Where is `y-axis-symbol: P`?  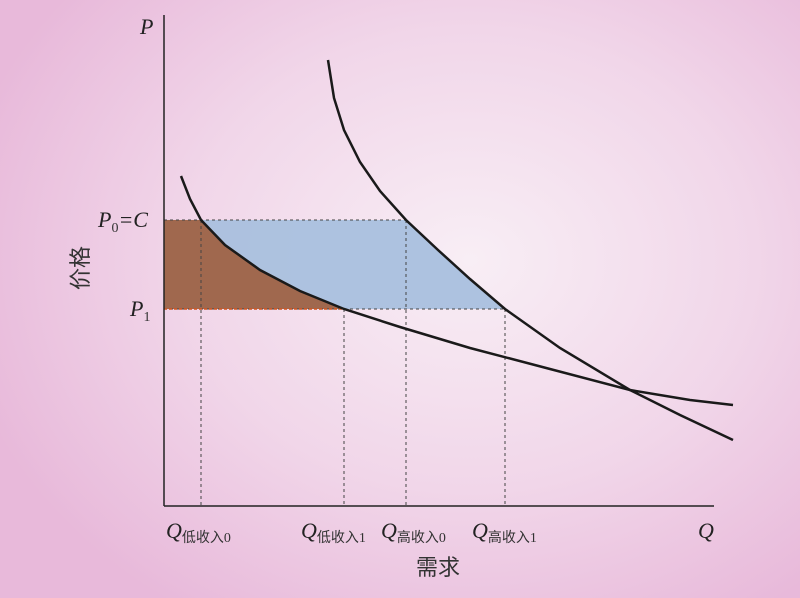
y-axis-symbol: P is located at coordinates (146, 26).